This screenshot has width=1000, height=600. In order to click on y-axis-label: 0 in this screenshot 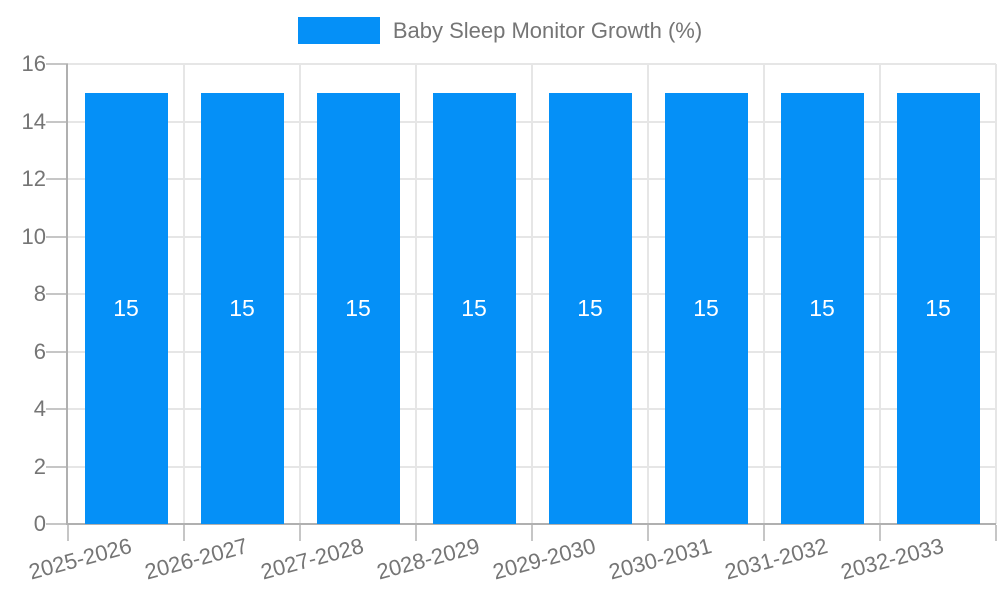, I will do `click(39, 523)`.